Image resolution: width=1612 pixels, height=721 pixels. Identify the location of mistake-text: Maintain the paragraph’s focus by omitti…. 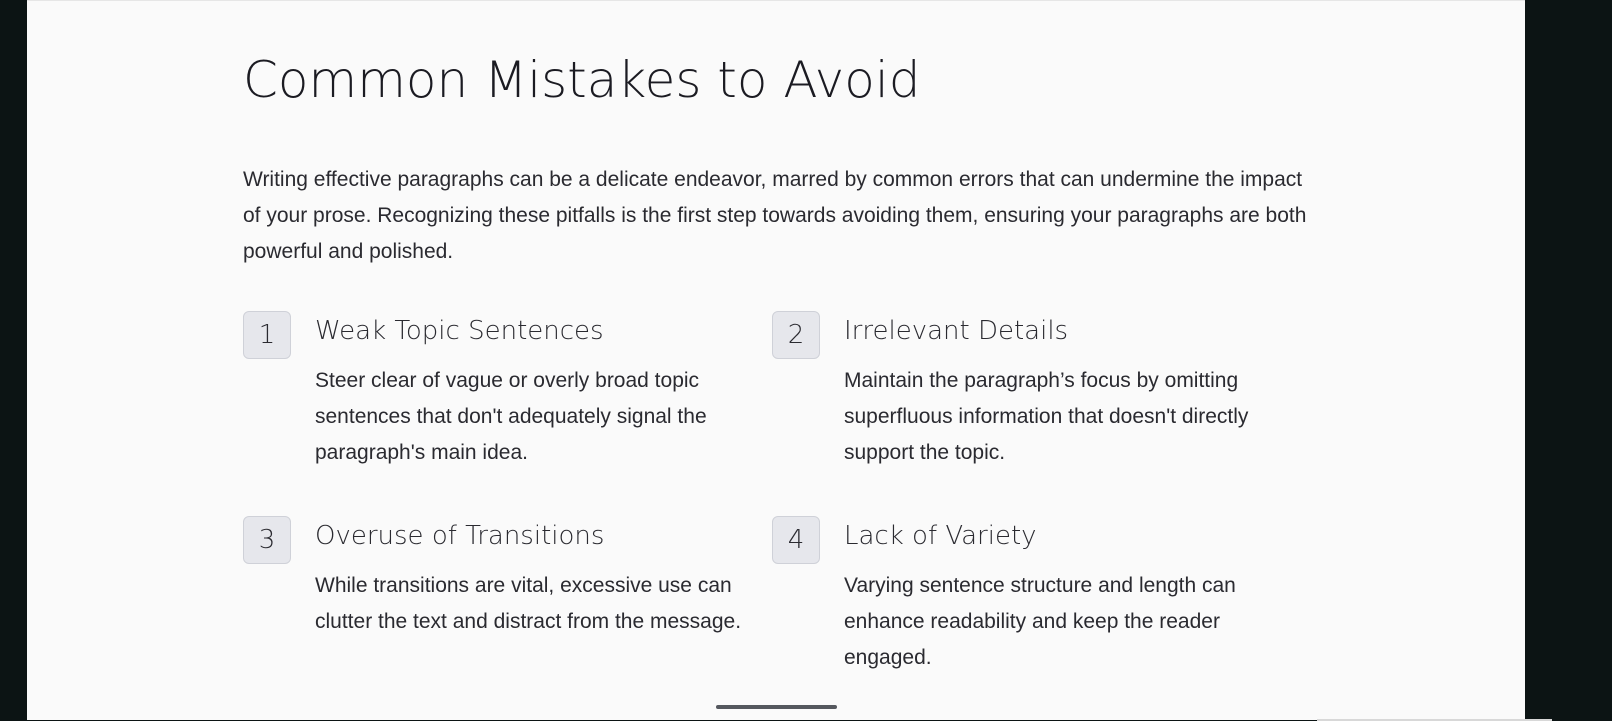
(1046, 416).